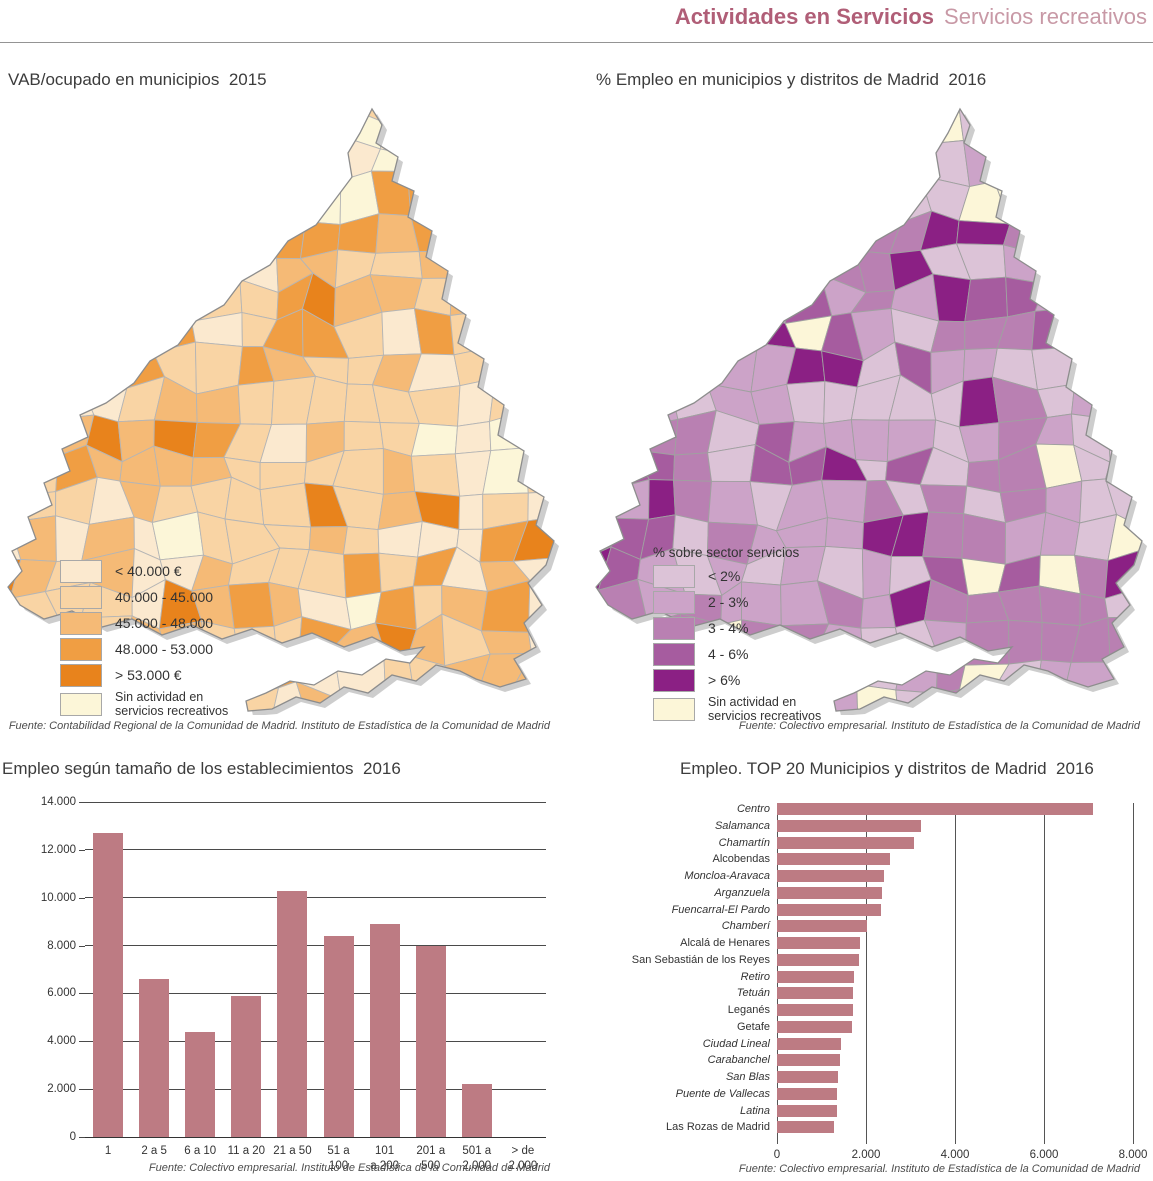  I want to click on legend-label: > 6%, so click(724, 680).